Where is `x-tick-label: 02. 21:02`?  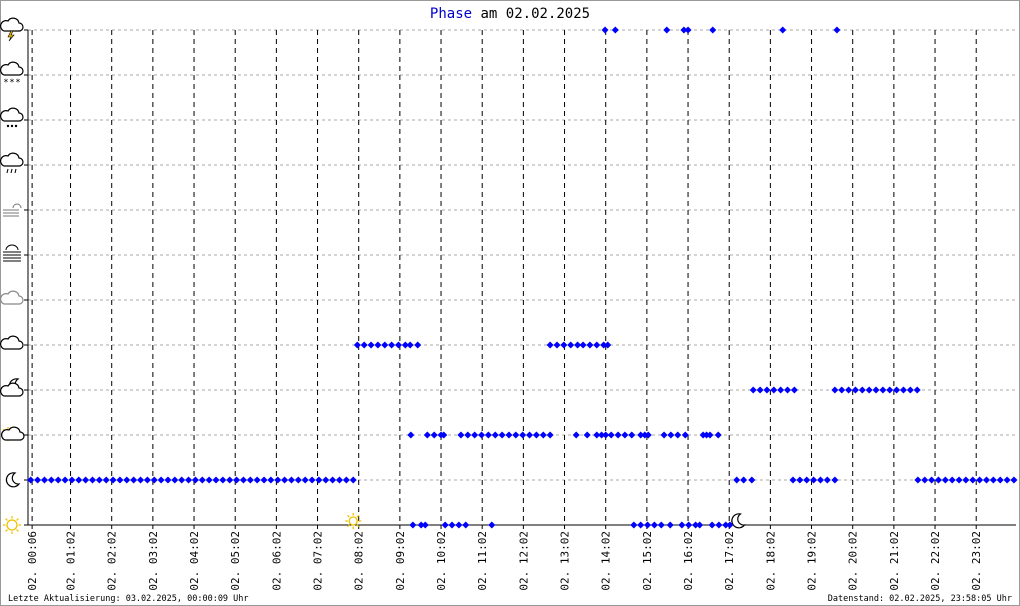 x-tick-label: 02. 21:02 is located at coordinates (894, 561).